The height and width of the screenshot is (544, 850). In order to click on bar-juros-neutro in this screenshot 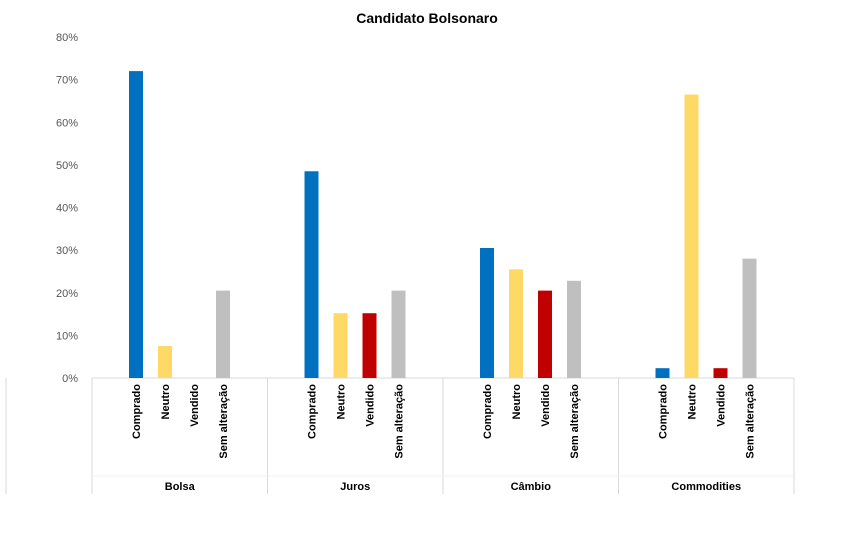, I will do `click(340, 345)`.